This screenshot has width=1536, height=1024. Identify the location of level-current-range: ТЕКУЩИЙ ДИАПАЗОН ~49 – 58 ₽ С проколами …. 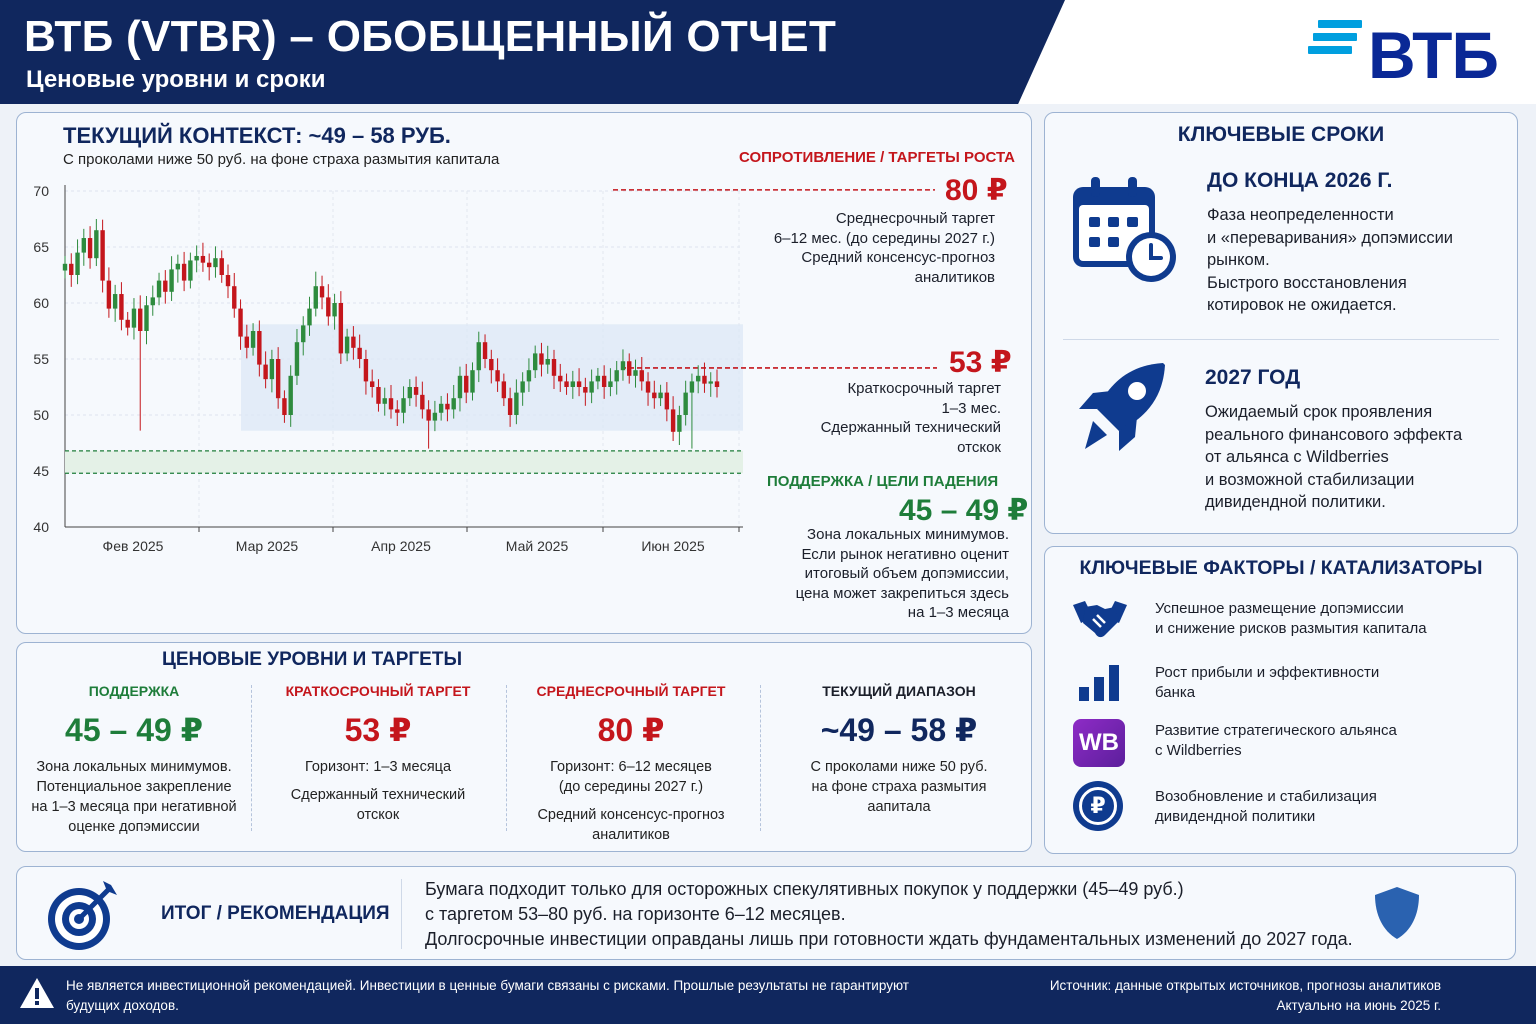
(899, 749).